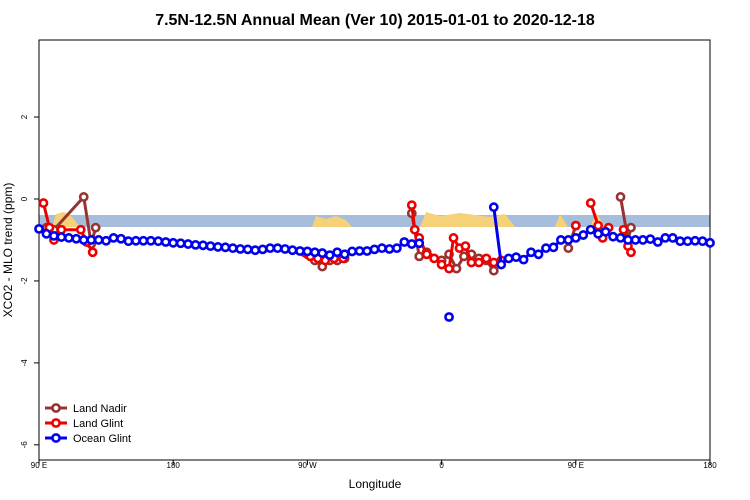 Image resolution: width=750 pixels, height=500 pixels. What do you see at coordinates (441, 465) in the screenshot?
I see `x-tick-label: 0` at bounding box center [441, 465].